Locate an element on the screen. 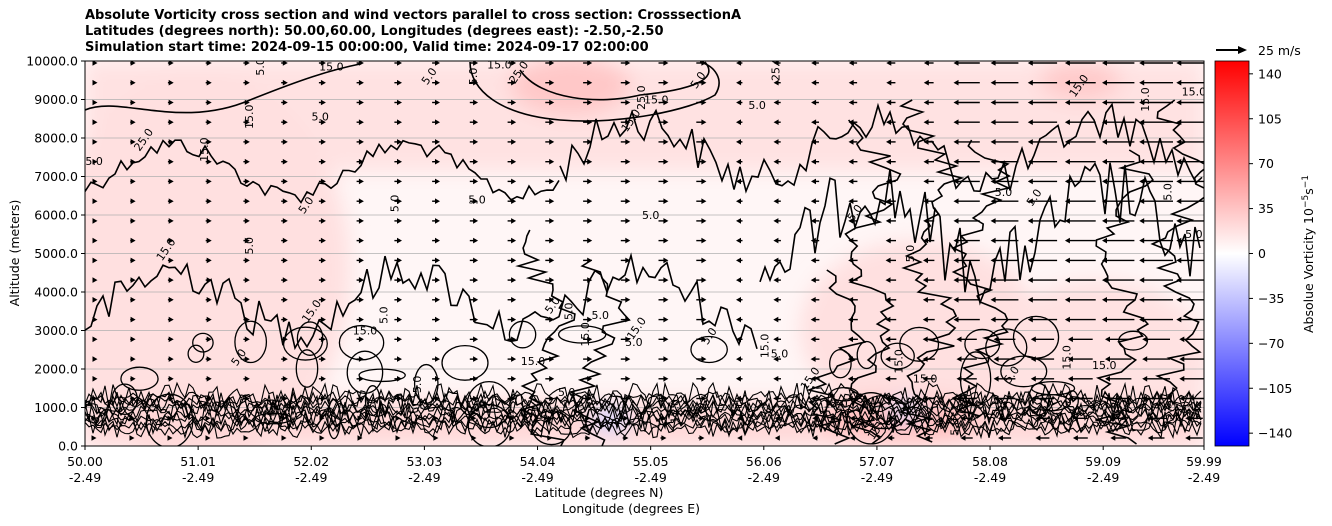 The image size is (1332, 526). contour-line is located at coordinates (873, 282).